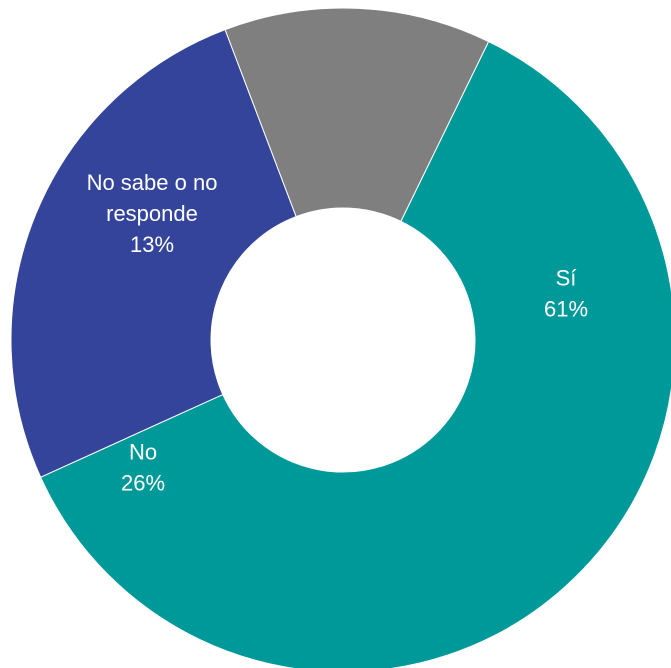 This screenshot has width=671, height=668. Describe the element at coordinates (143, 483) in the screenshot. I see `slice-value-label: 26%` at that location.